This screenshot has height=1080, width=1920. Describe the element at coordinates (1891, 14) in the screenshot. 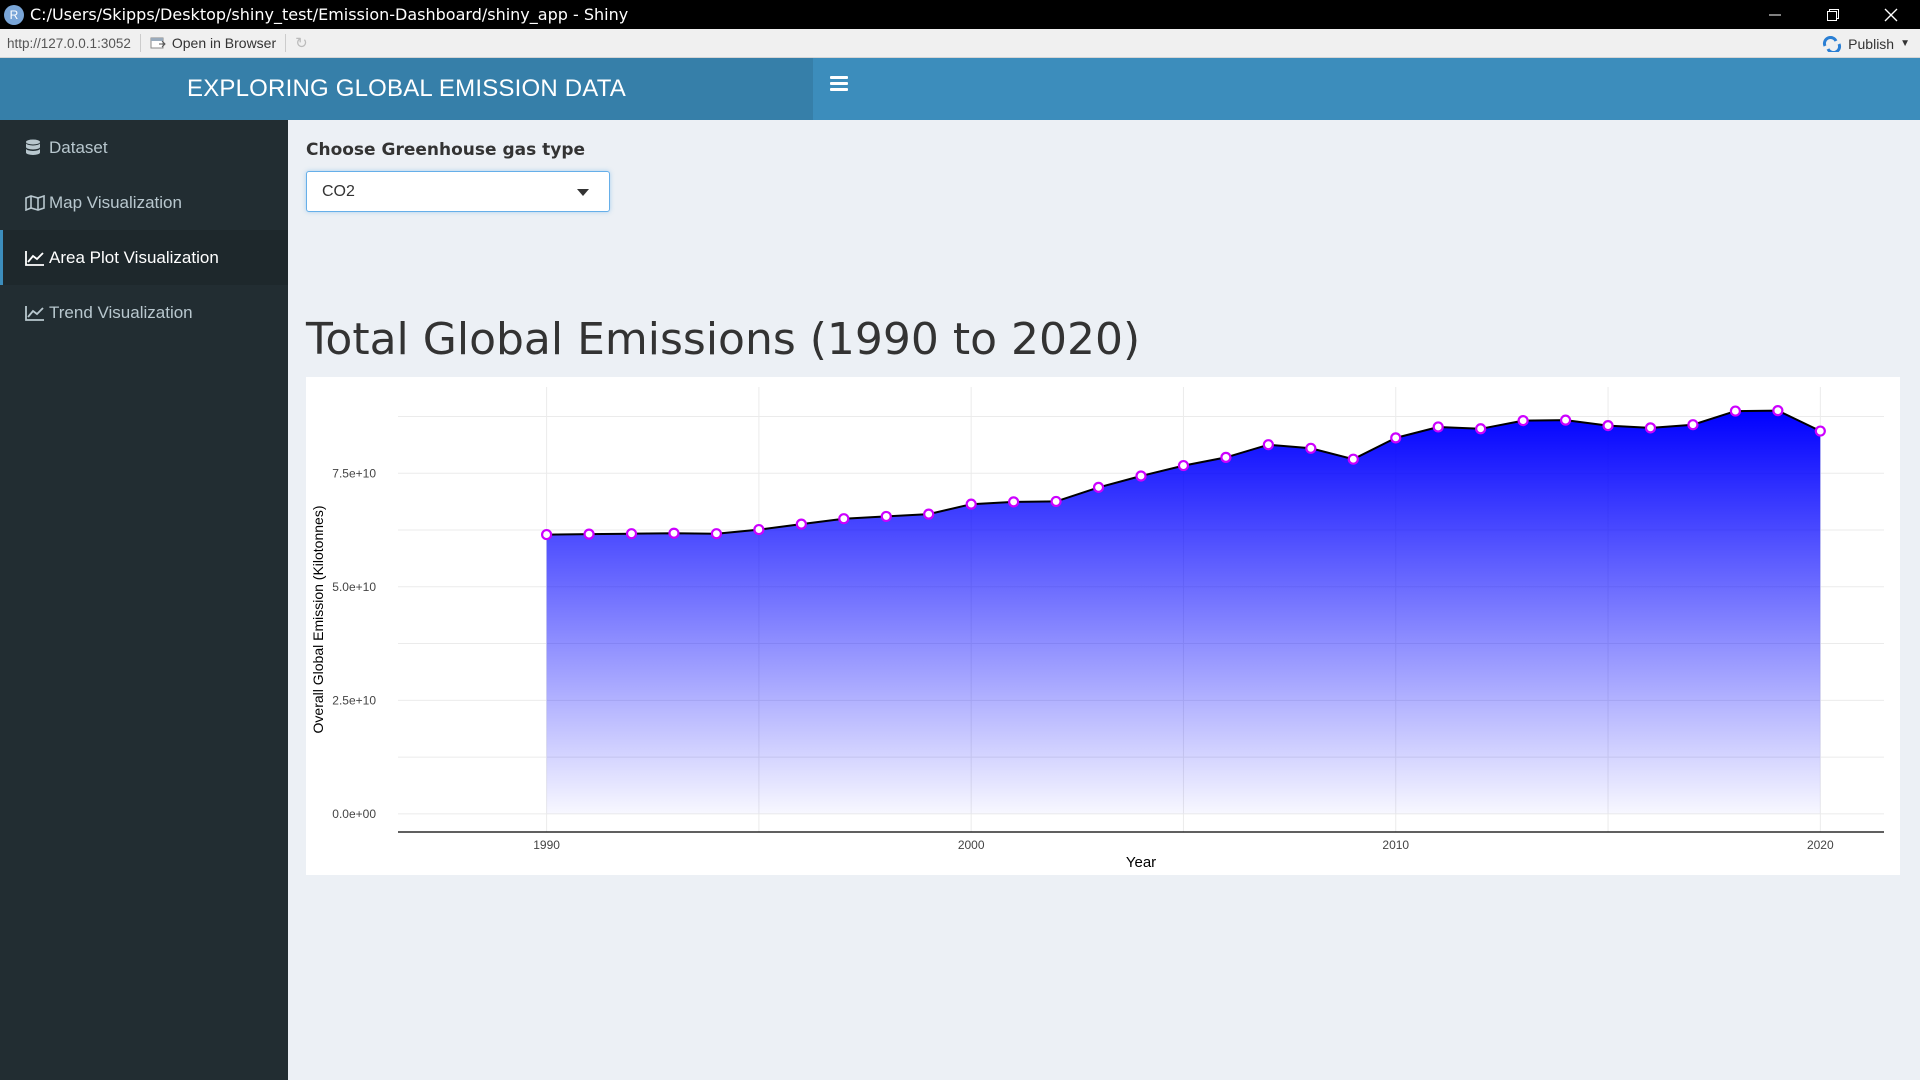

I see `close-icon` at that location.